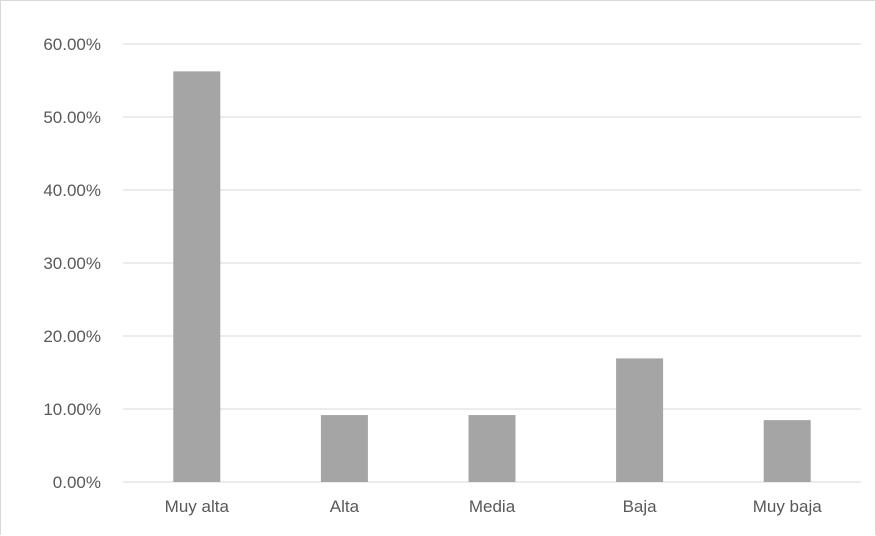  Describe the element at coordinates (787, 451) in the screenshot. I see `bar-muy-baja` at that location.